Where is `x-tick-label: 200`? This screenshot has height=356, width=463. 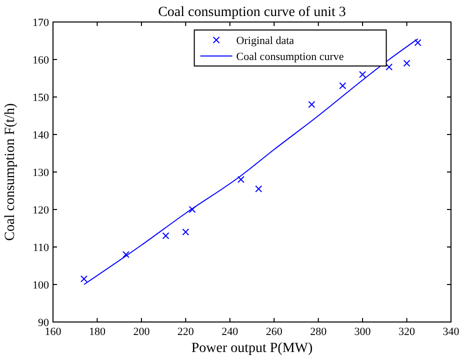
x-tick-label: 200 is located at coordinates (141, 332).